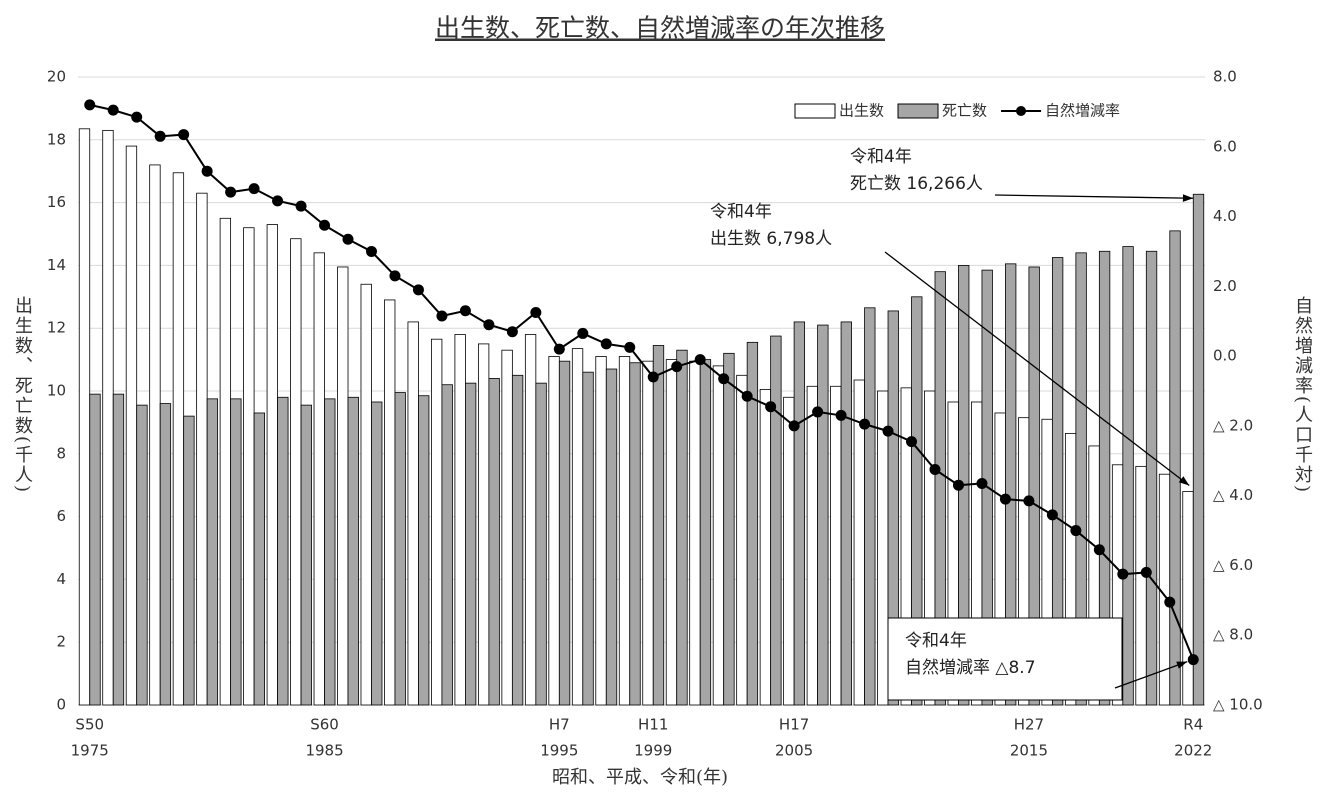 Image resolution: width=1321 pixels, height=793 pixels. Describe the element at coordinates (1225, 77) in the screenshot. I see `y2-tick-label: 8.0` at that location.